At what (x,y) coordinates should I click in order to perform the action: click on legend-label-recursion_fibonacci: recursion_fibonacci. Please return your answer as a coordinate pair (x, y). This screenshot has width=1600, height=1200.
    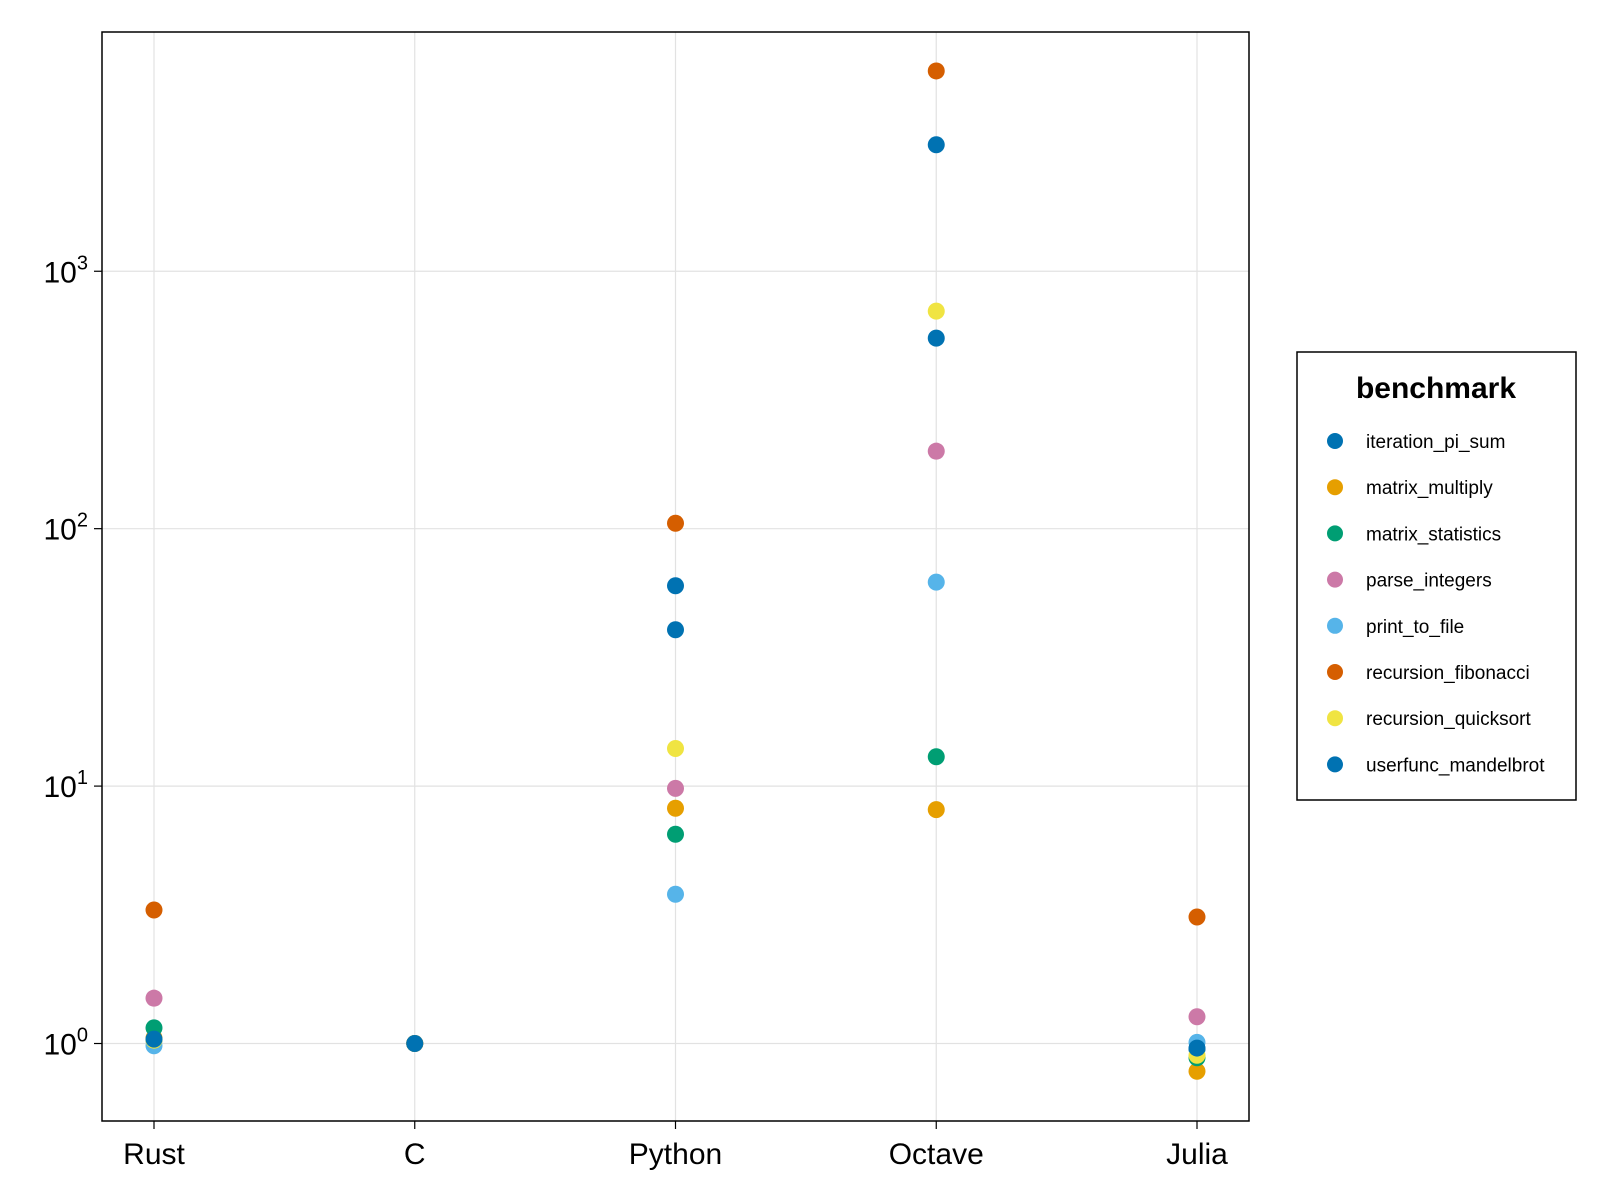
    Looking at the image, I should click on (1448, 673).